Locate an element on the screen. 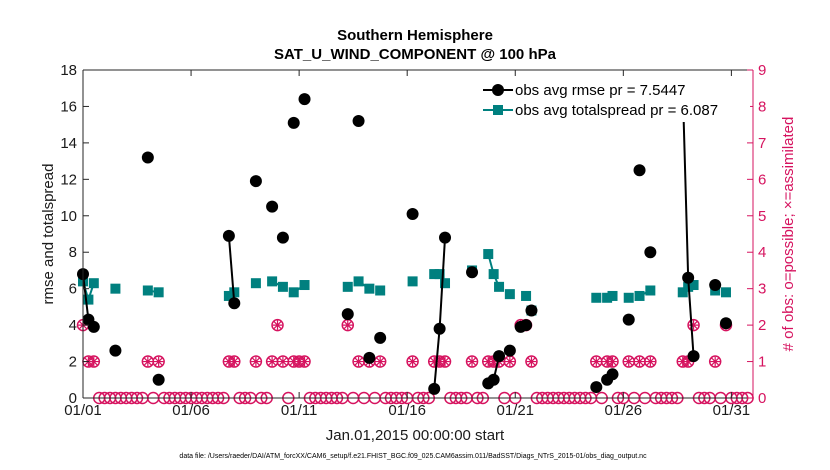 The width and height of the screenshot is (830, 470). y-right-tick-label-5: 5 is located at coordinates (762, 216).